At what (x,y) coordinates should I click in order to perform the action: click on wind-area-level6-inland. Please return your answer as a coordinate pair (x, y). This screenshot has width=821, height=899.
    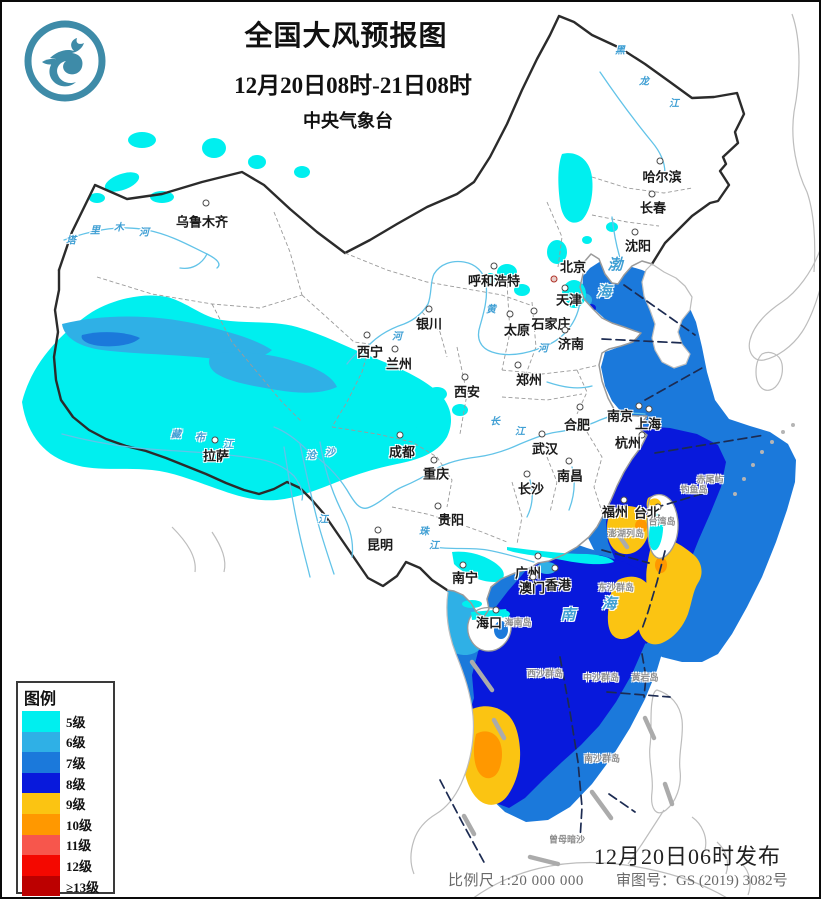
    Looking at the image, I should click on (199, 354).